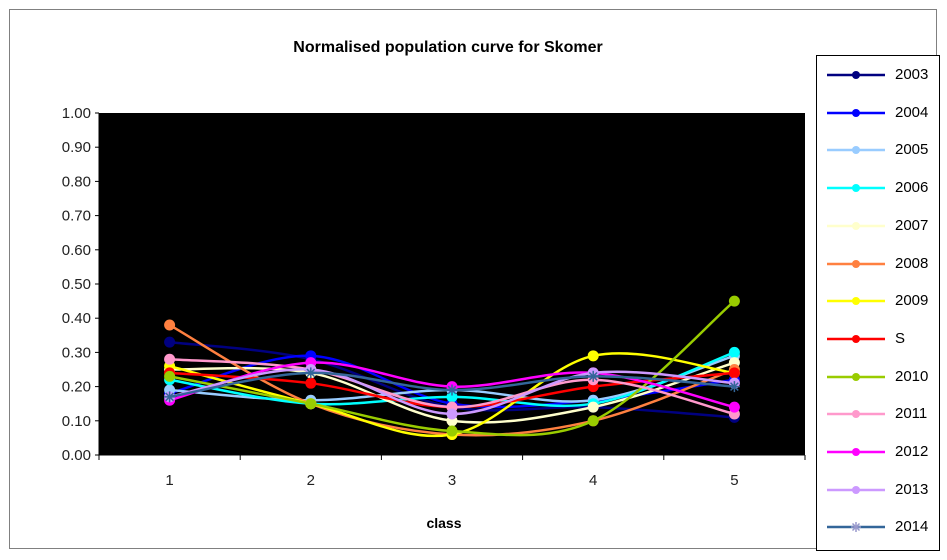  Describe the element at coordinates (900, 338) in the screenshot. I see `legend-label: S` at that location.